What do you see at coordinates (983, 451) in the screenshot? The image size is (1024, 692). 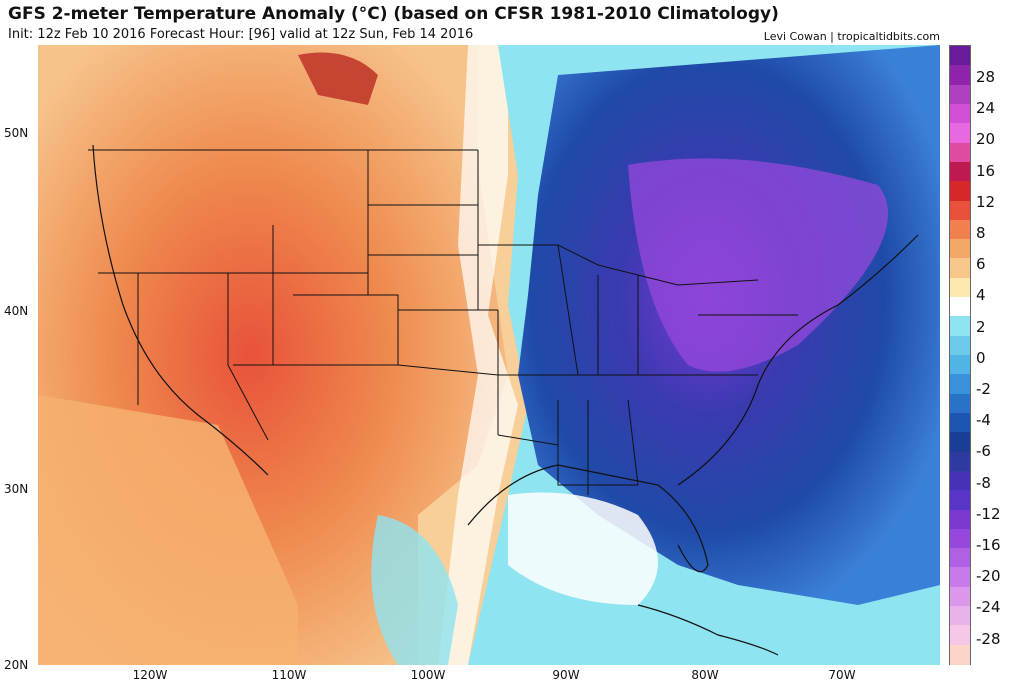 I see `colorbar-label: -6` at bounding box center [983, 451].